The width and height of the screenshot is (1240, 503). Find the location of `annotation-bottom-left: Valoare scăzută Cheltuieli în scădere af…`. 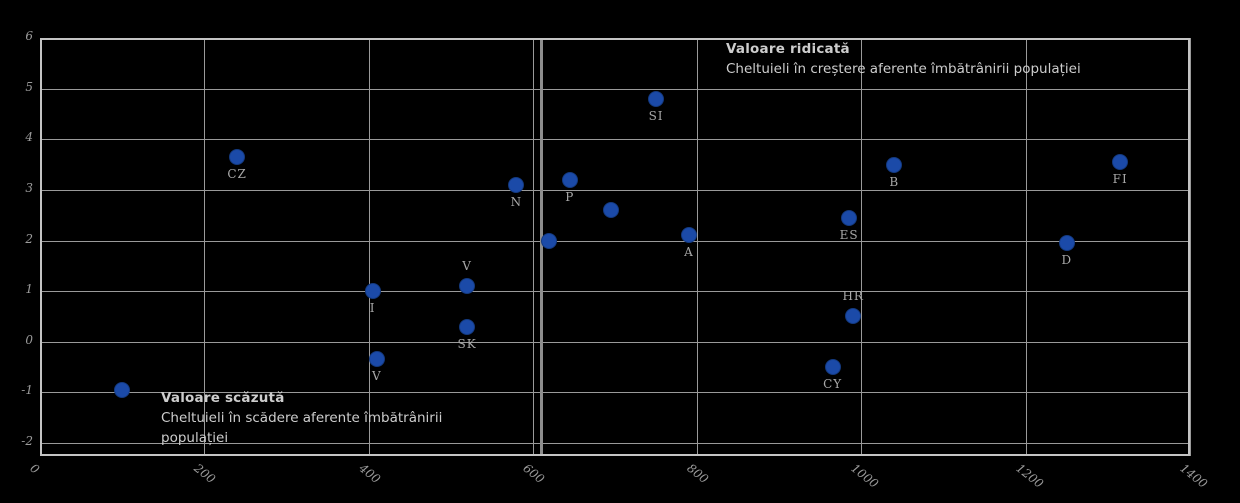

annotation-bottom-left: Valoare scăzută Cheltuieli în scădere af… is located at coordinates (301, 418).